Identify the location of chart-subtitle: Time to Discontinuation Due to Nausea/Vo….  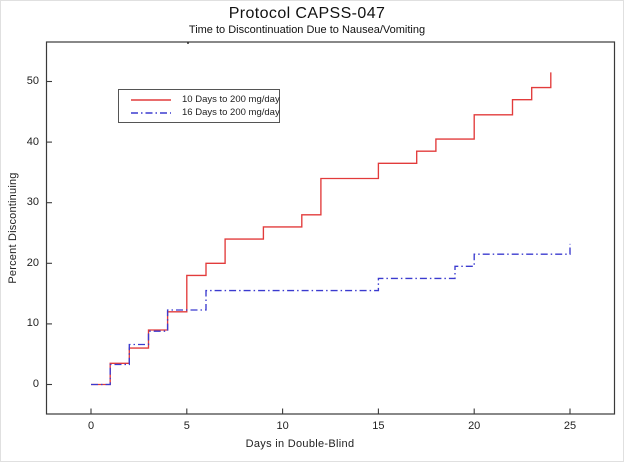
(307, 30).